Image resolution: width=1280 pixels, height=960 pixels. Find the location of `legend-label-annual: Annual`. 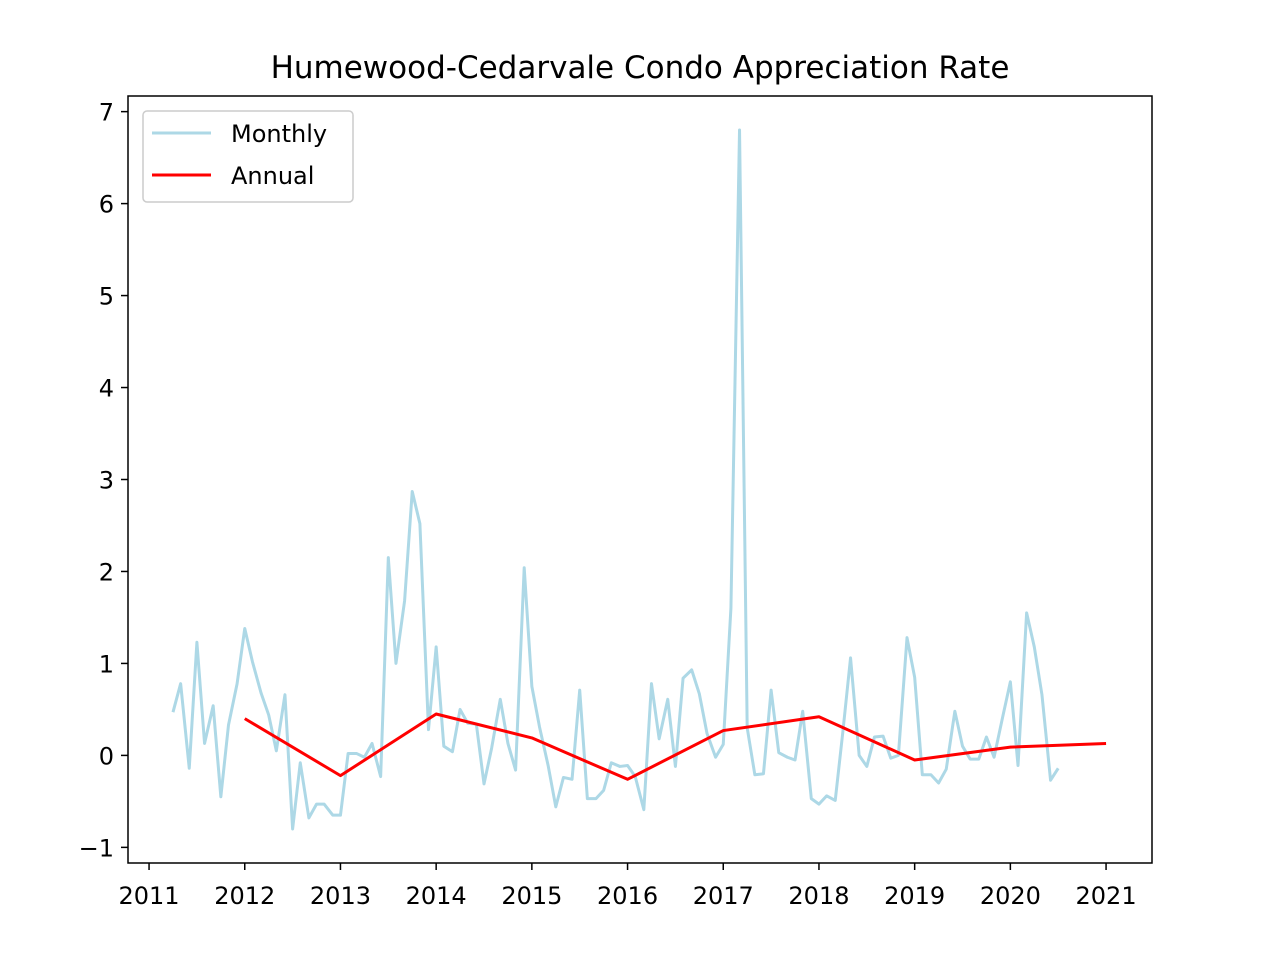

legend-label-annual: Annual is located at coordinates (272, 176).